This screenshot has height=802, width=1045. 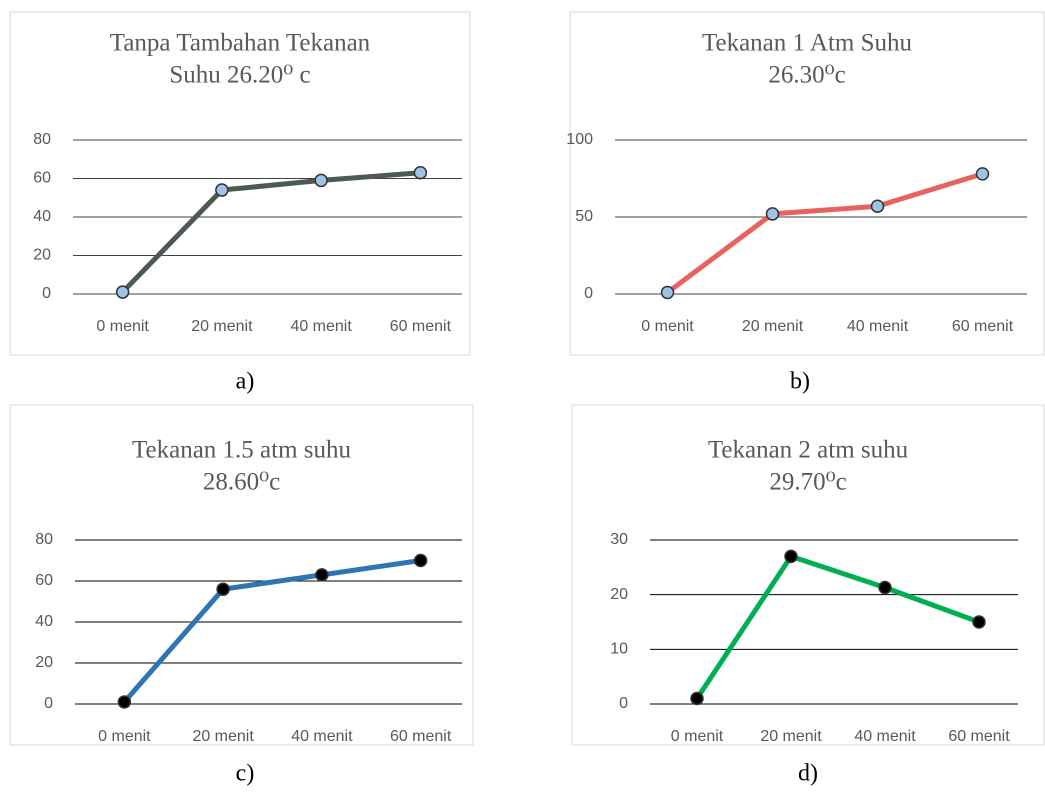 I want to click on chart-title: Suhu 26.20⁰ c, so click(x=239, y=75).